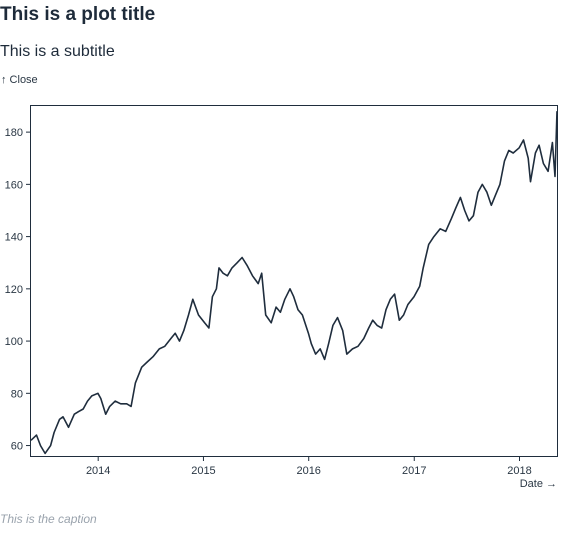  I want to click on y-axis: 60 80 100 120 140 160 180, so click(18, 290).